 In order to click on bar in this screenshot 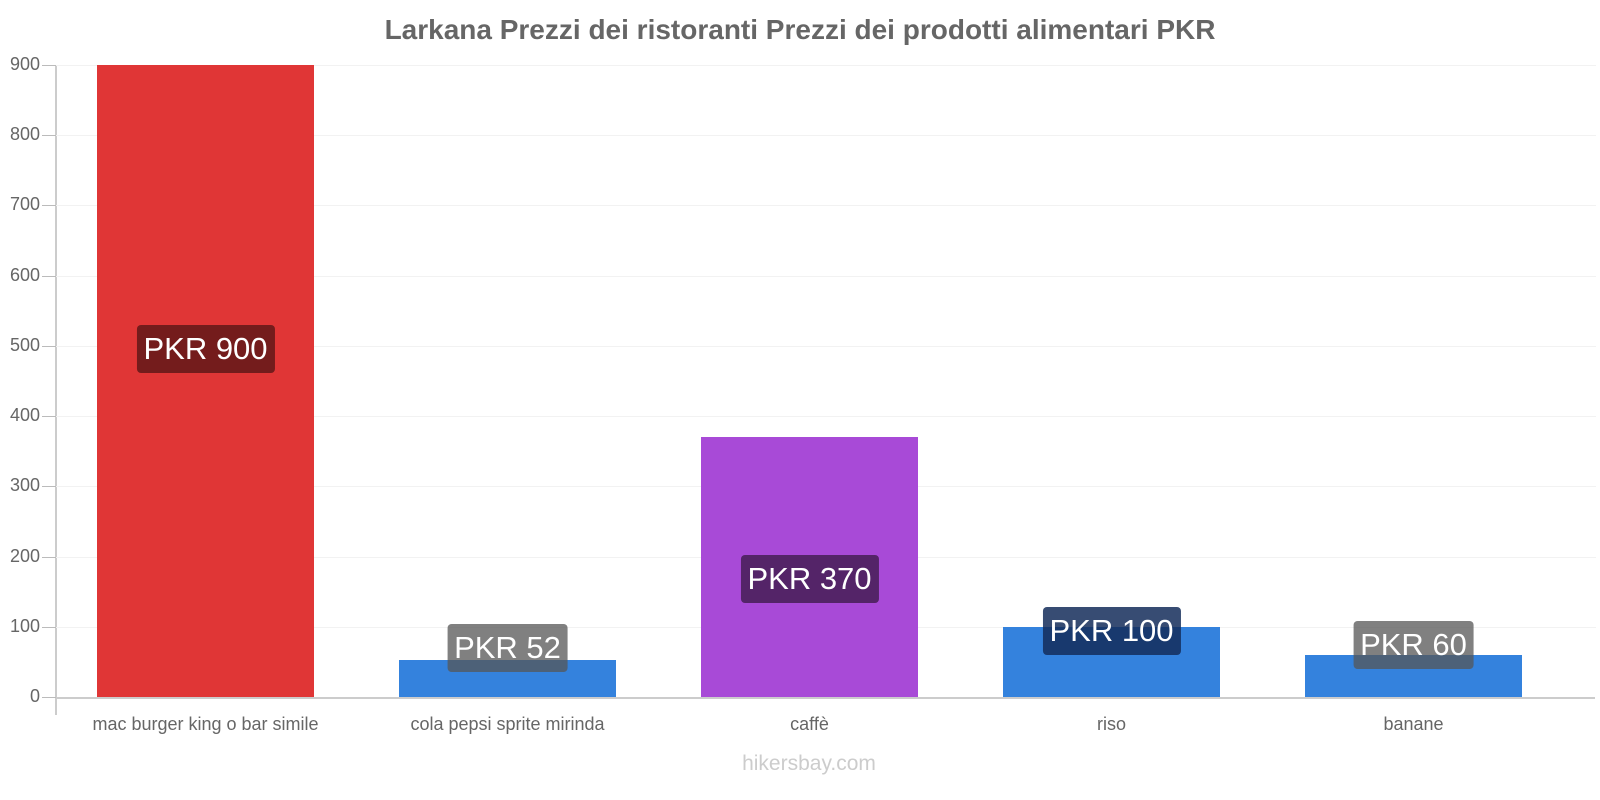, I will do `click(205, 381)`.